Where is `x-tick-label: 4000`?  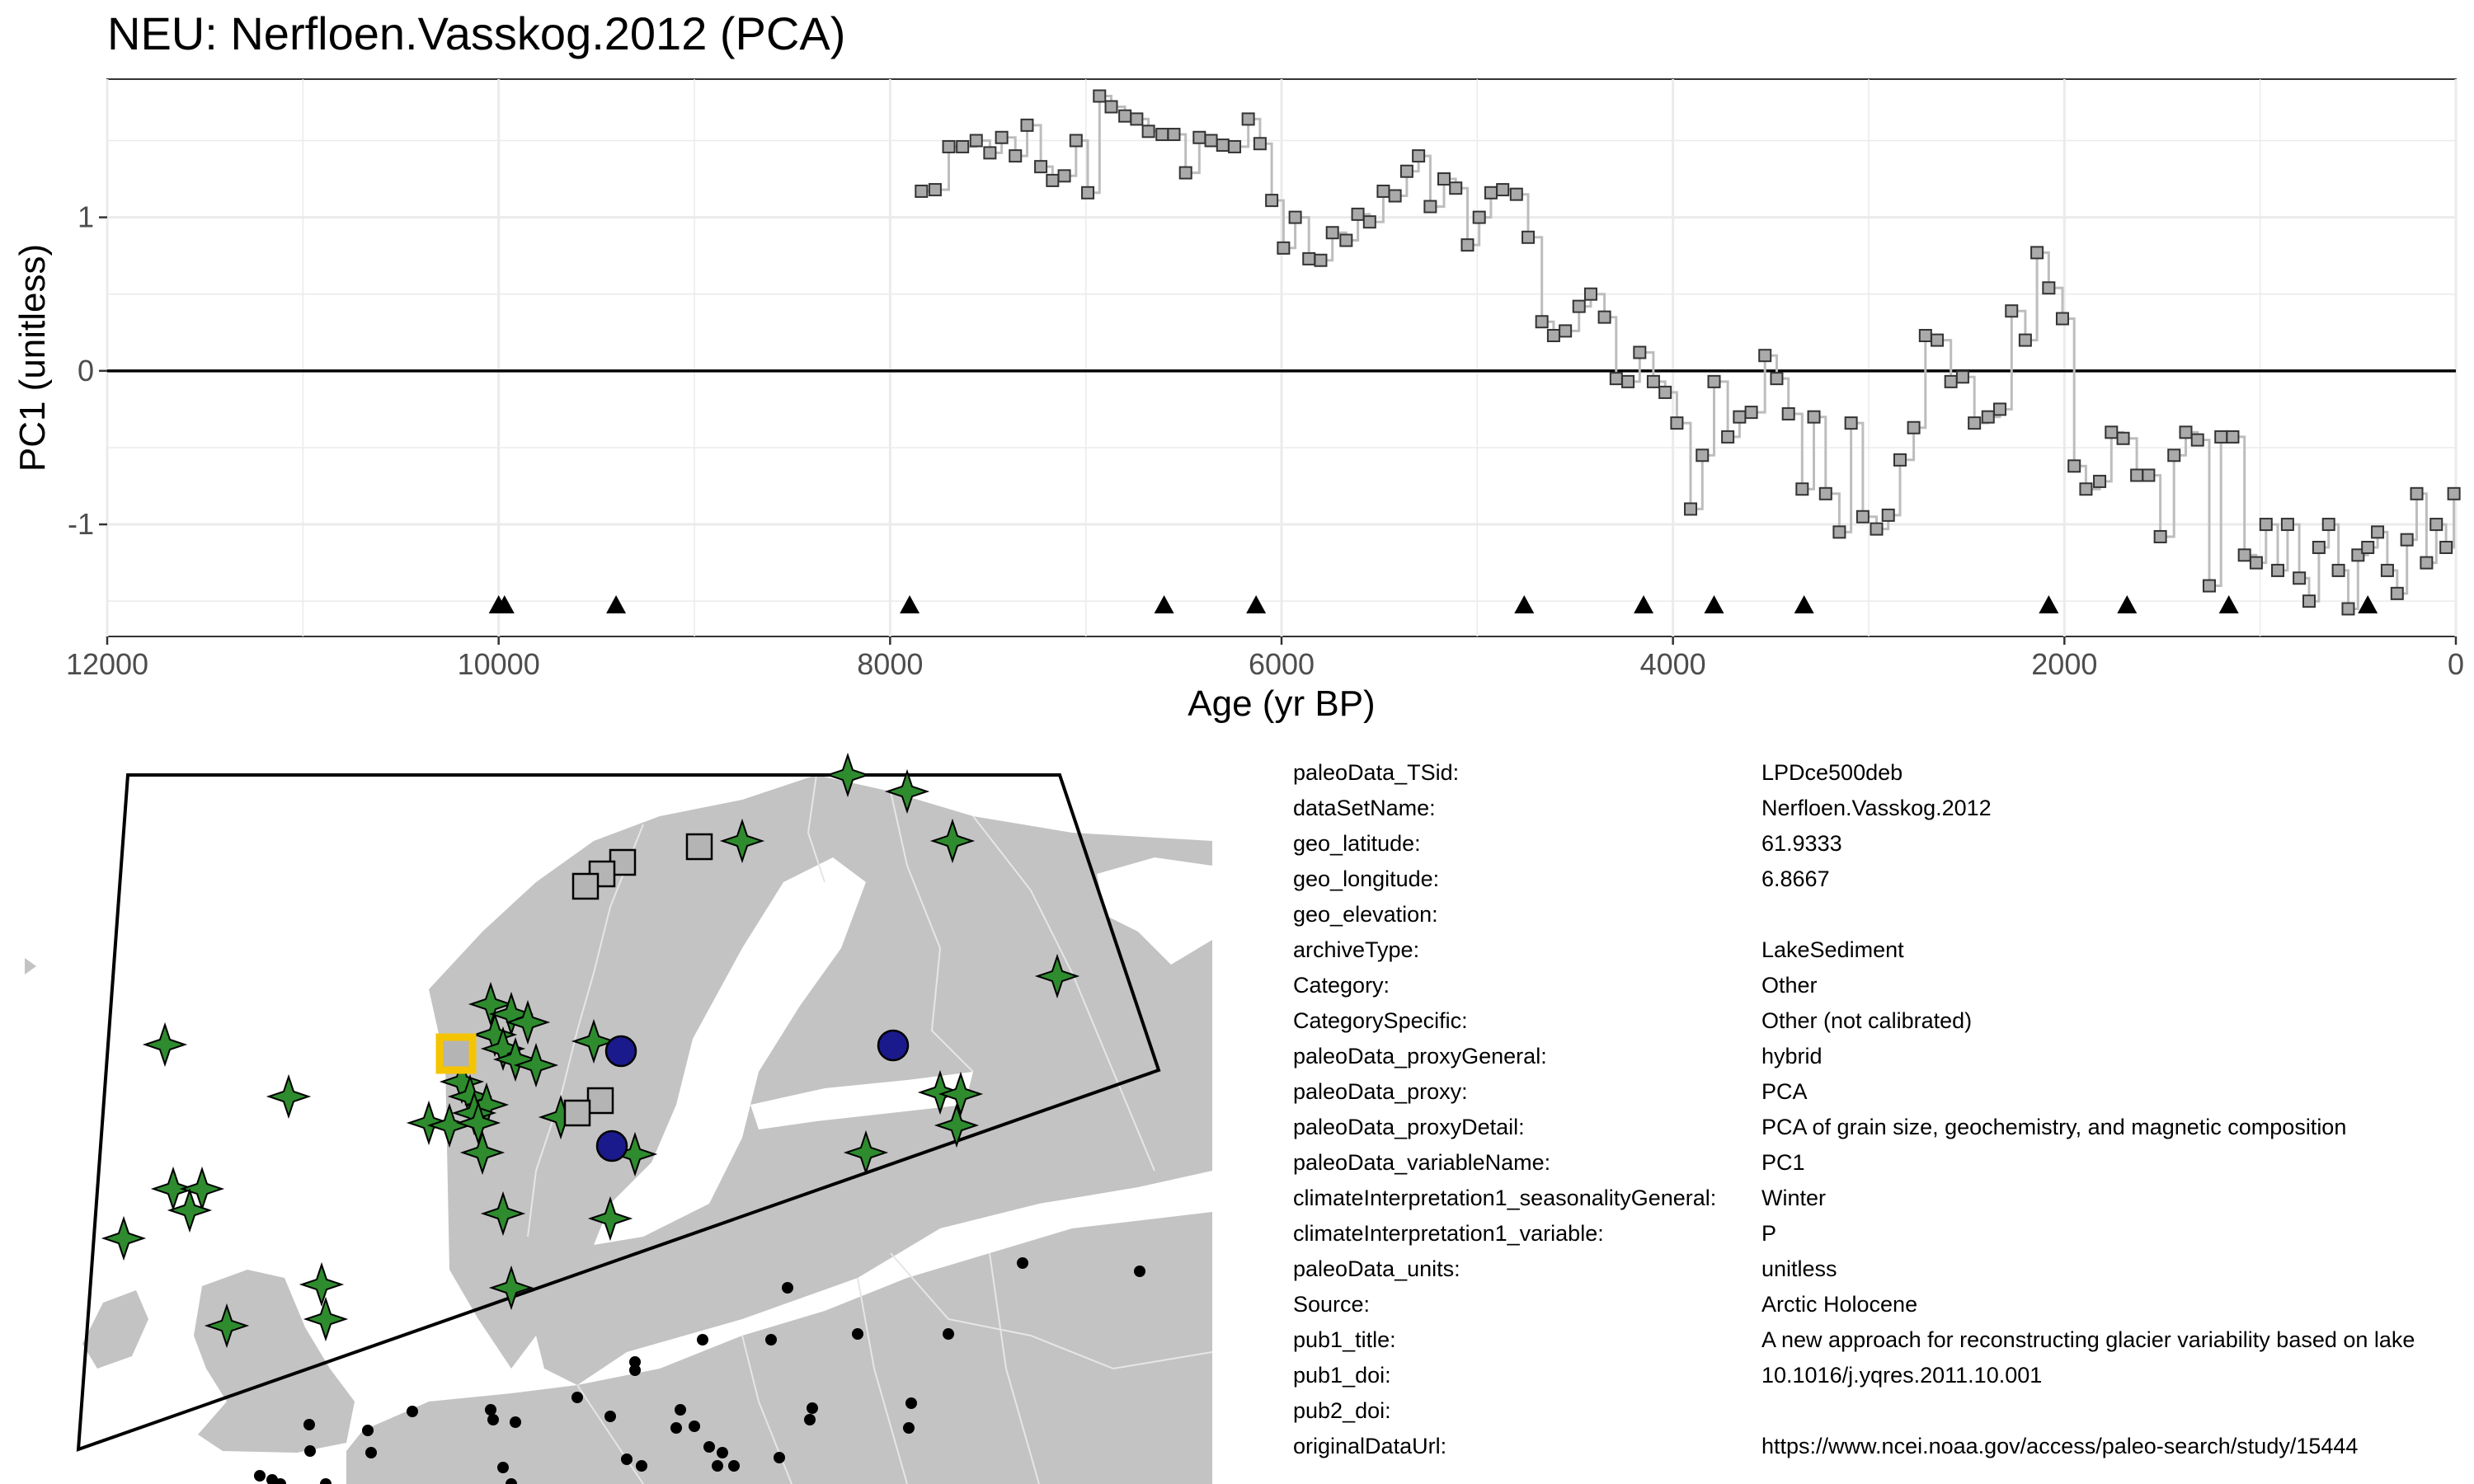 x-tick-label: 4000 is located at coordinates (1673, 664).